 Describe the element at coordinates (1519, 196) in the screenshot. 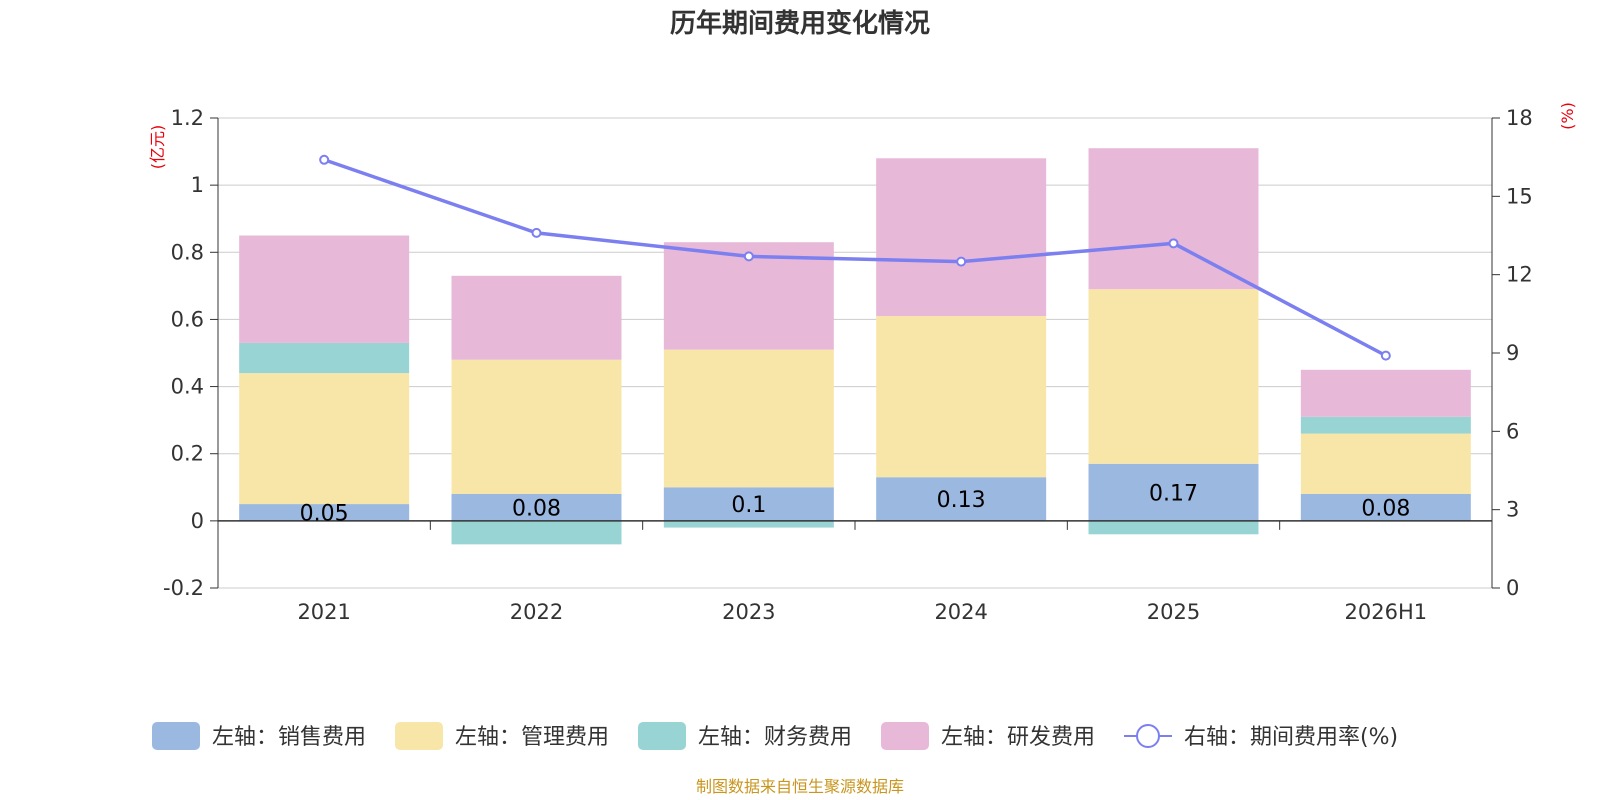

I see `right-tick-label: 15` at that location.